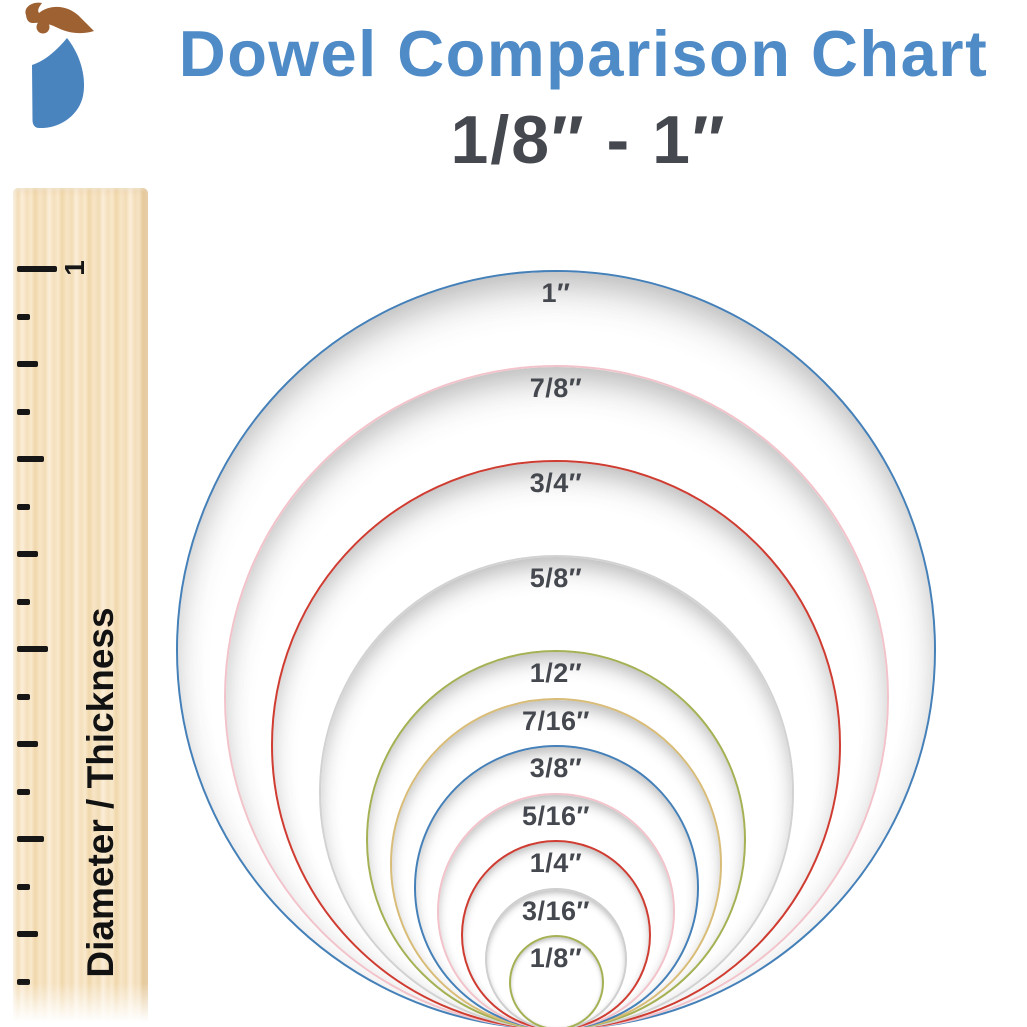 Image resolution: width=1027 pixels, height=1027 pixels. Describe the element at coordinates (556, 673) in the screenshot. I see `dowel-label-1-2in: 1/2″` at that location.